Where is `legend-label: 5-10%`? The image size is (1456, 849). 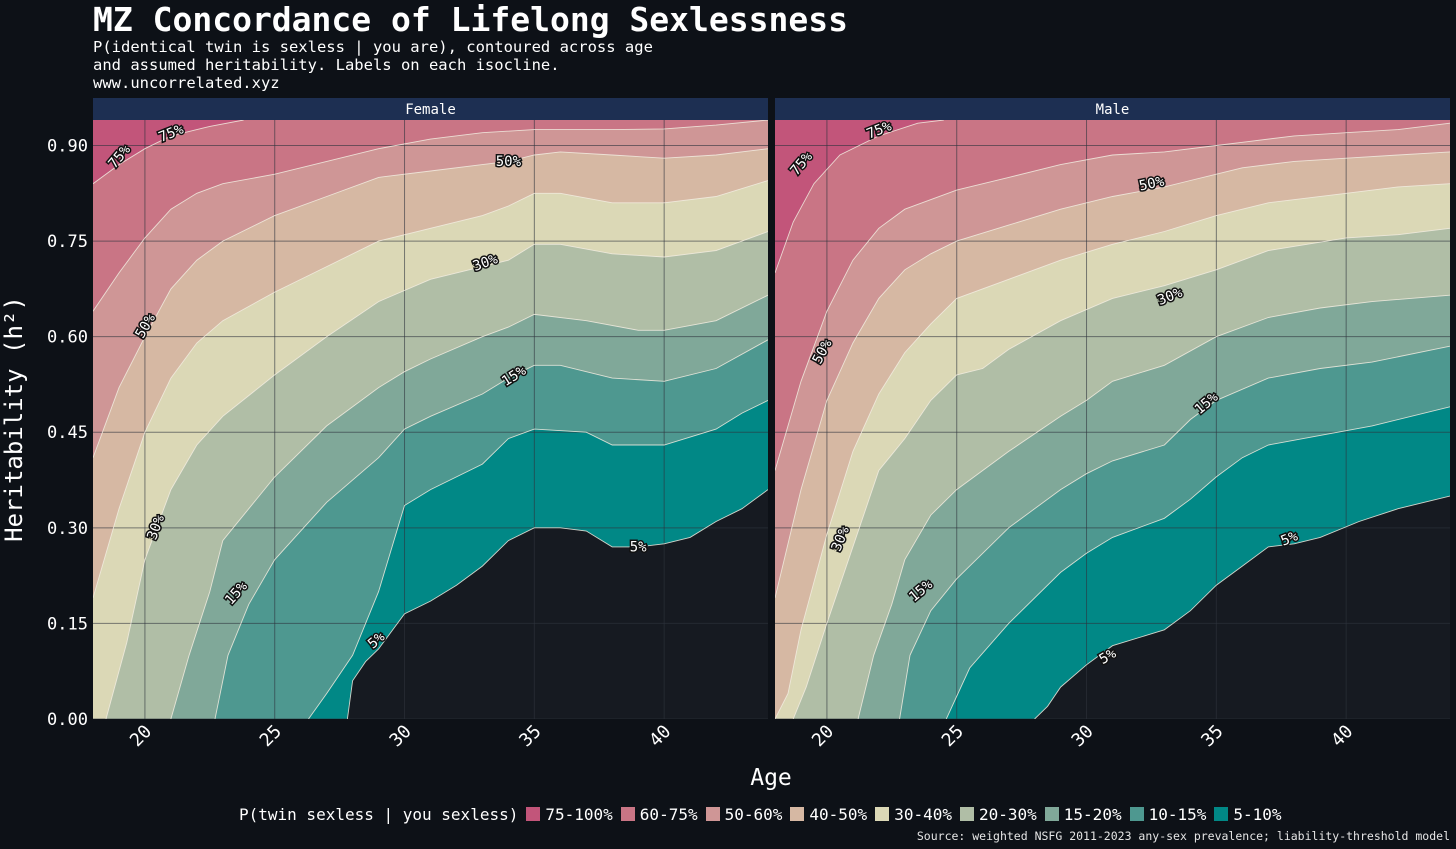 legend-label: 5-10% is located at coordinates (1257, 814).